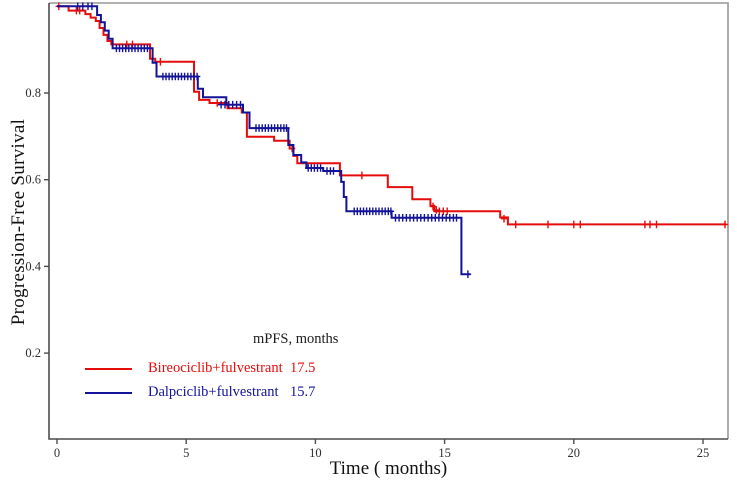 The image size is (737, 488). Describe the element at coordinates (57, 453) in the screenshot. I see `x-tick-label: 0` at that location.